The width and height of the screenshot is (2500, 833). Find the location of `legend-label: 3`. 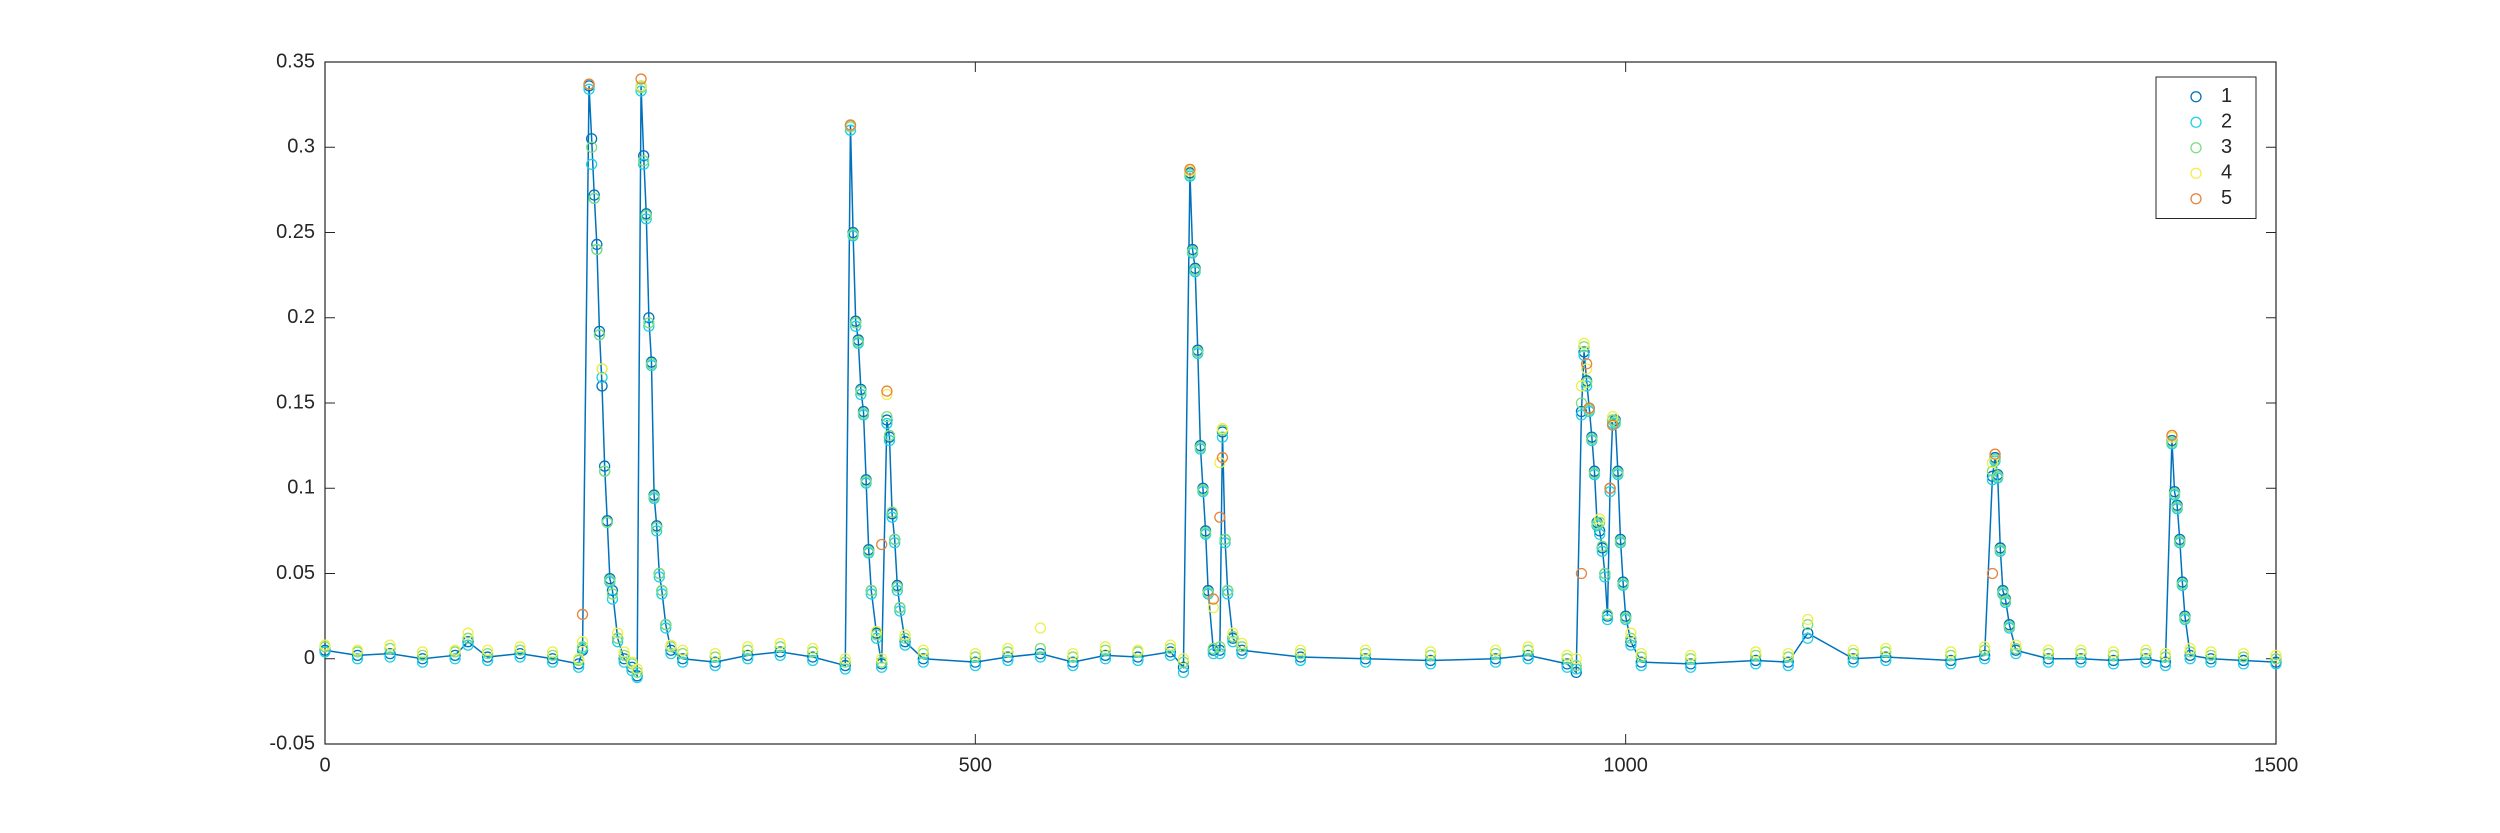

legend-label: 3 is located at coordinates (2226, 147).